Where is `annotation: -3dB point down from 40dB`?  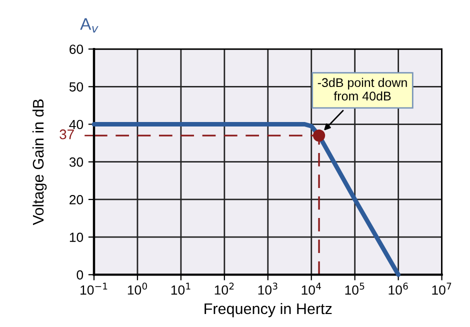
annotation: -3dB point down from 40dB is located at coordinates (362, 89).